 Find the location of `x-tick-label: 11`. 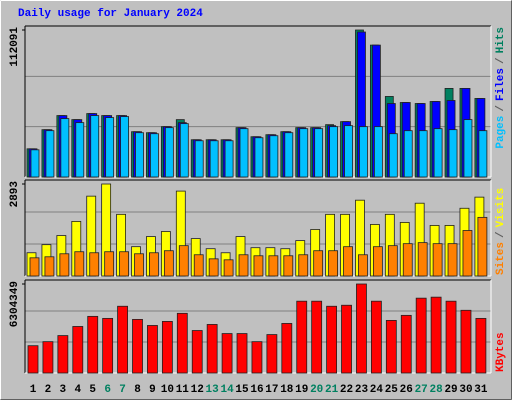

x-tick-label: 11 is located at coordinates (183, 390).